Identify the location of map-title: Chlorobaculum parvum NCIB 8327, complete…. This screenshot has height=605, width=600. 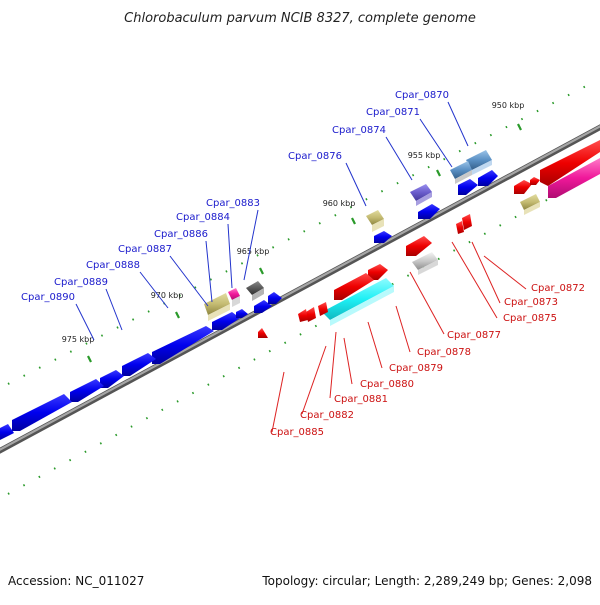
(300, 18).